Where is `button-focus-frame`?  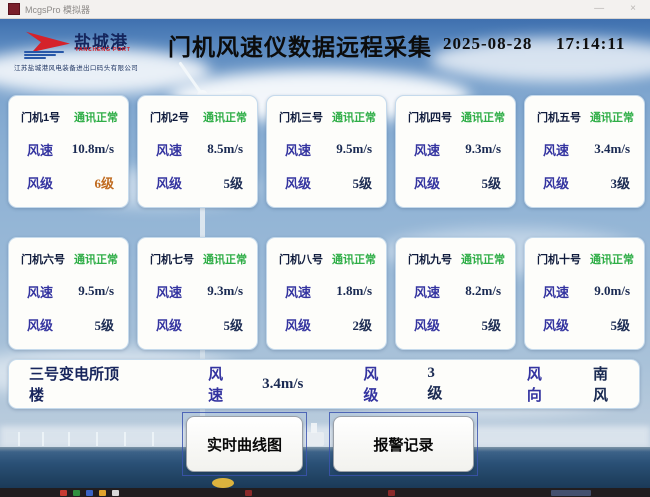
button-focus-frame is located at coordinates (244, 444).